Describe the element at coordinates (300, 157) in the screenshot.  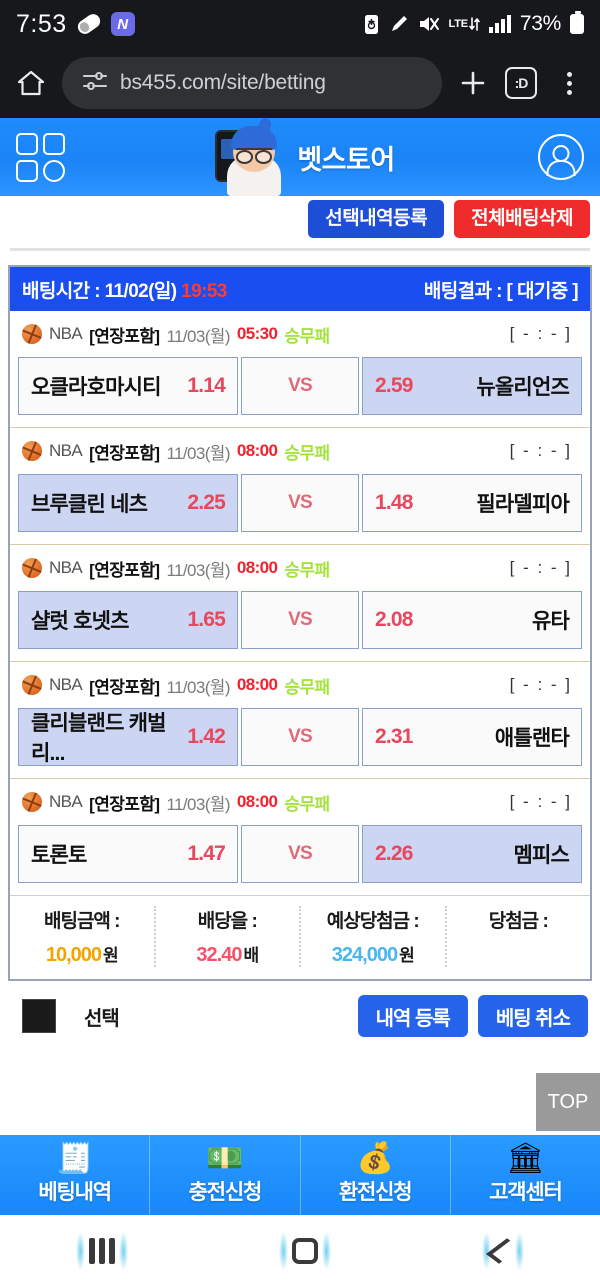
I see `site-header: 벳스토어` at that location.